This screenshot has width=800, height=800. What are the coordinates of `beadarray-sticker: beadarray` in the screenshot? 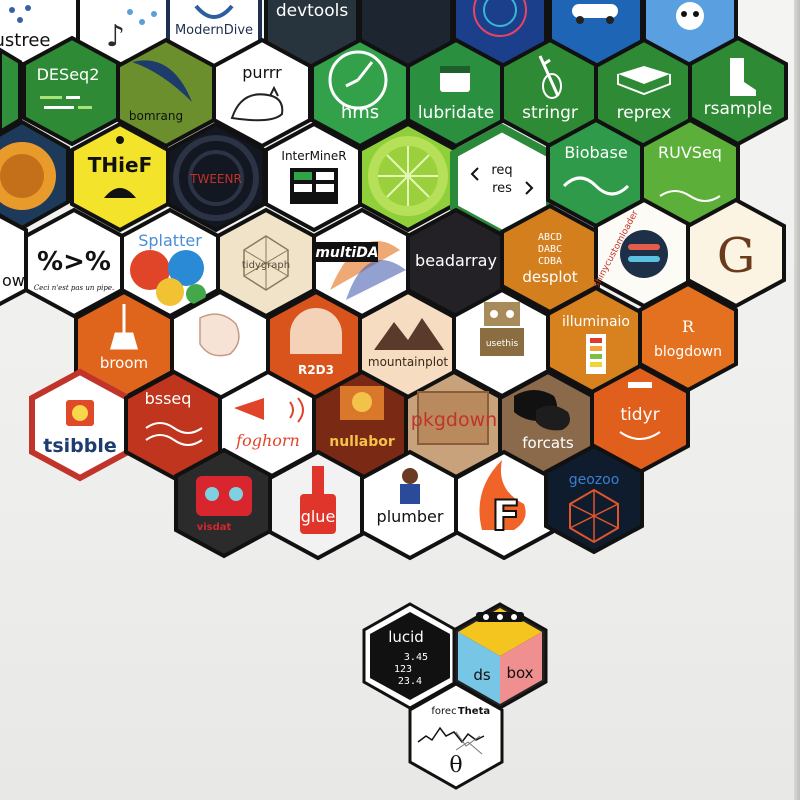 It's located at (456, 263).